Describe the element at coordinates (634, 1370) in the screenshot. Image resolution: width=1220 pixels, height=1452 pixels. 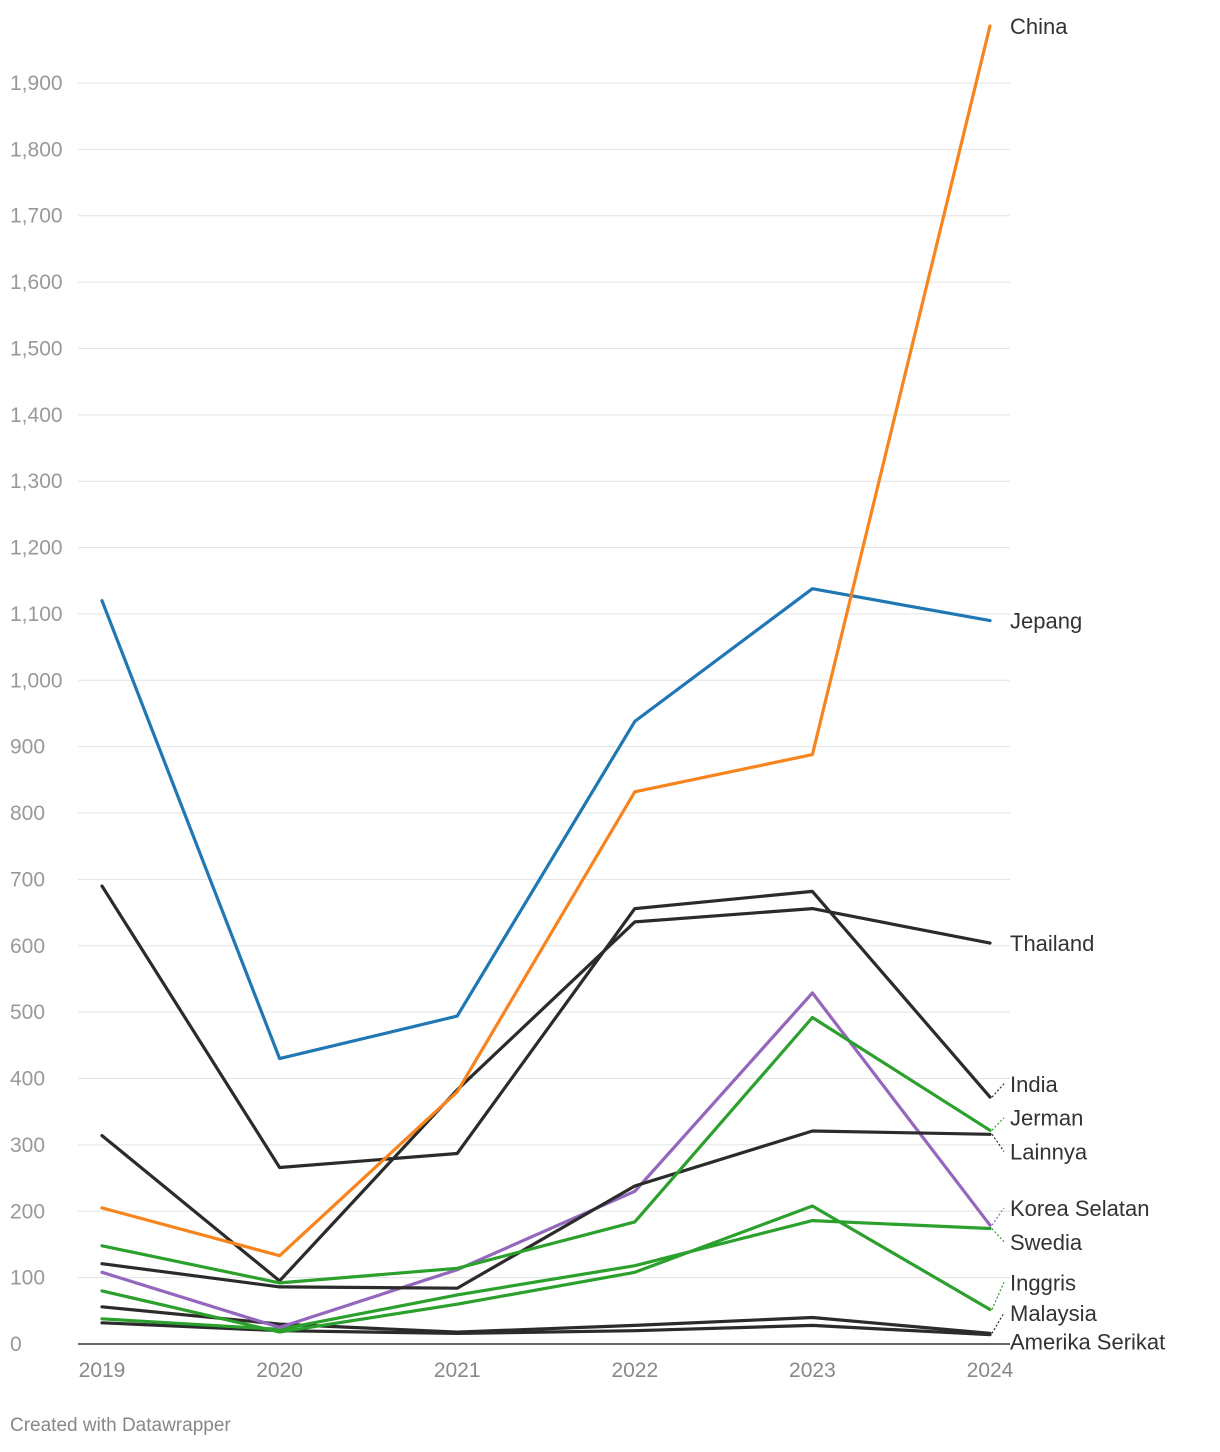
I see `x-tick-label: 2022` at that location.